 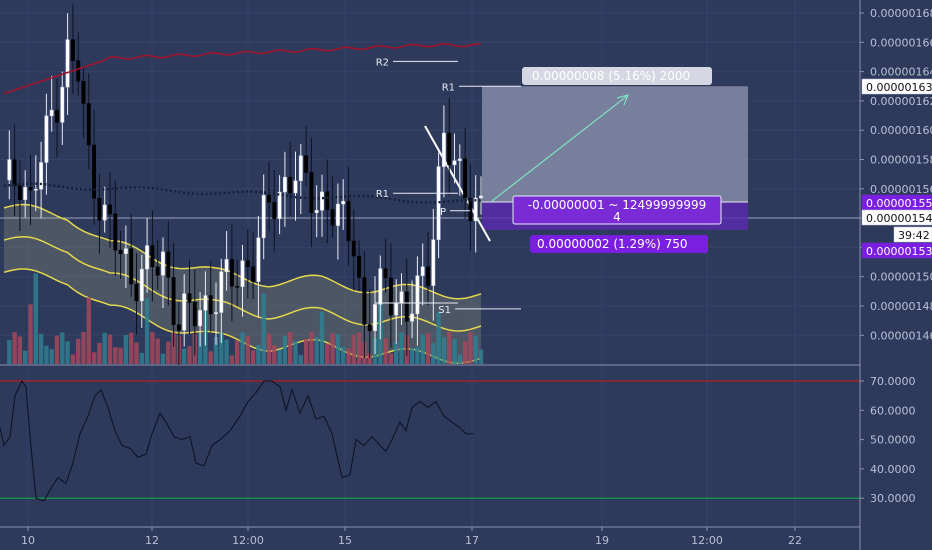 What do you see at coordinates (457, 183) in the screenshot?
I see `trend-line` at bounding box center [457, 183].